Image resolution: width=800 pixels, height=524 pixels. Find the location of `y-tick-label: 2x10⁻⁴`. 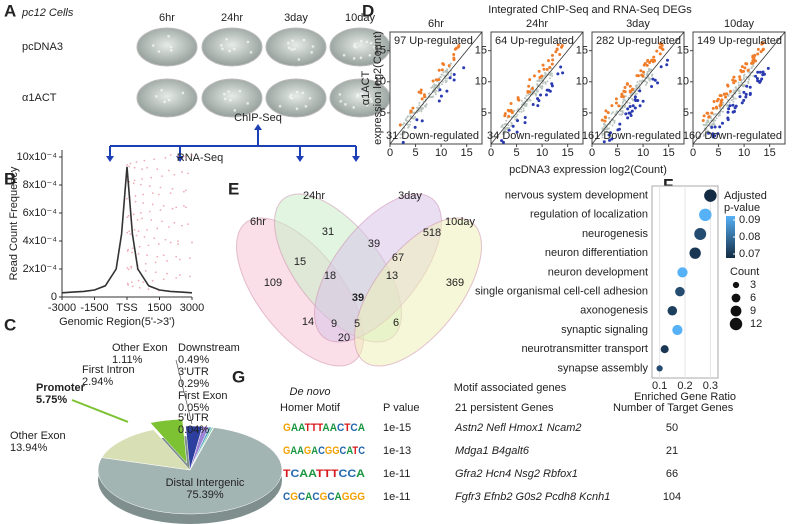

y-tick-label: 2x10⁻⁴ is located at coordinates (40, 269).